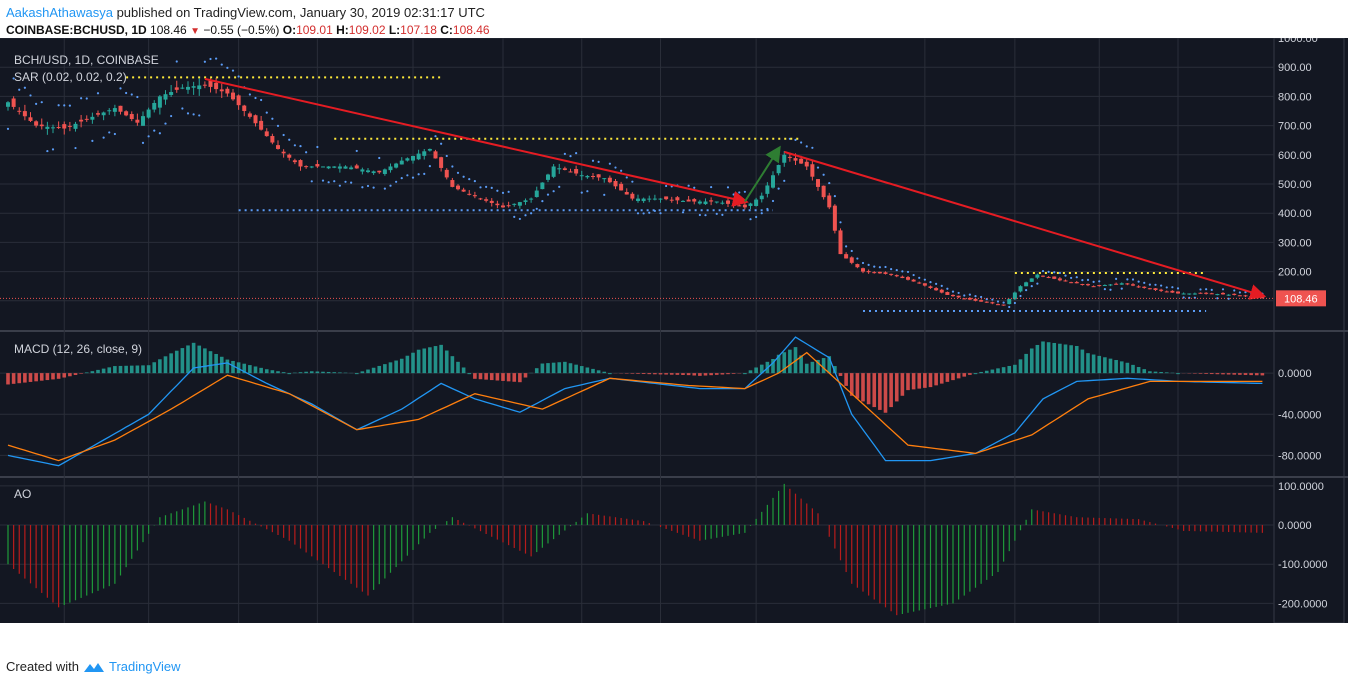  I want to click on low-label: L:, so click(394, 30).